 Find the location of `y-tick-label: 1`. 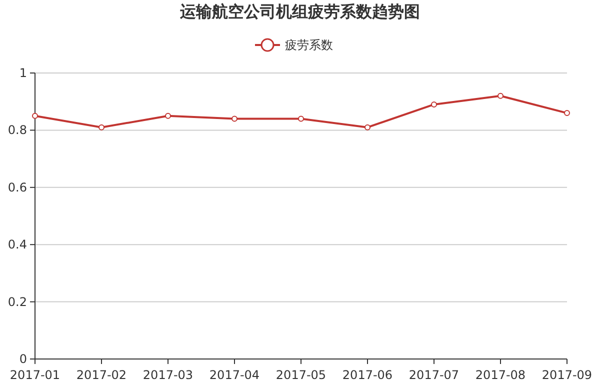

y-tick-label: 1 is located at coordinates (23, 73).